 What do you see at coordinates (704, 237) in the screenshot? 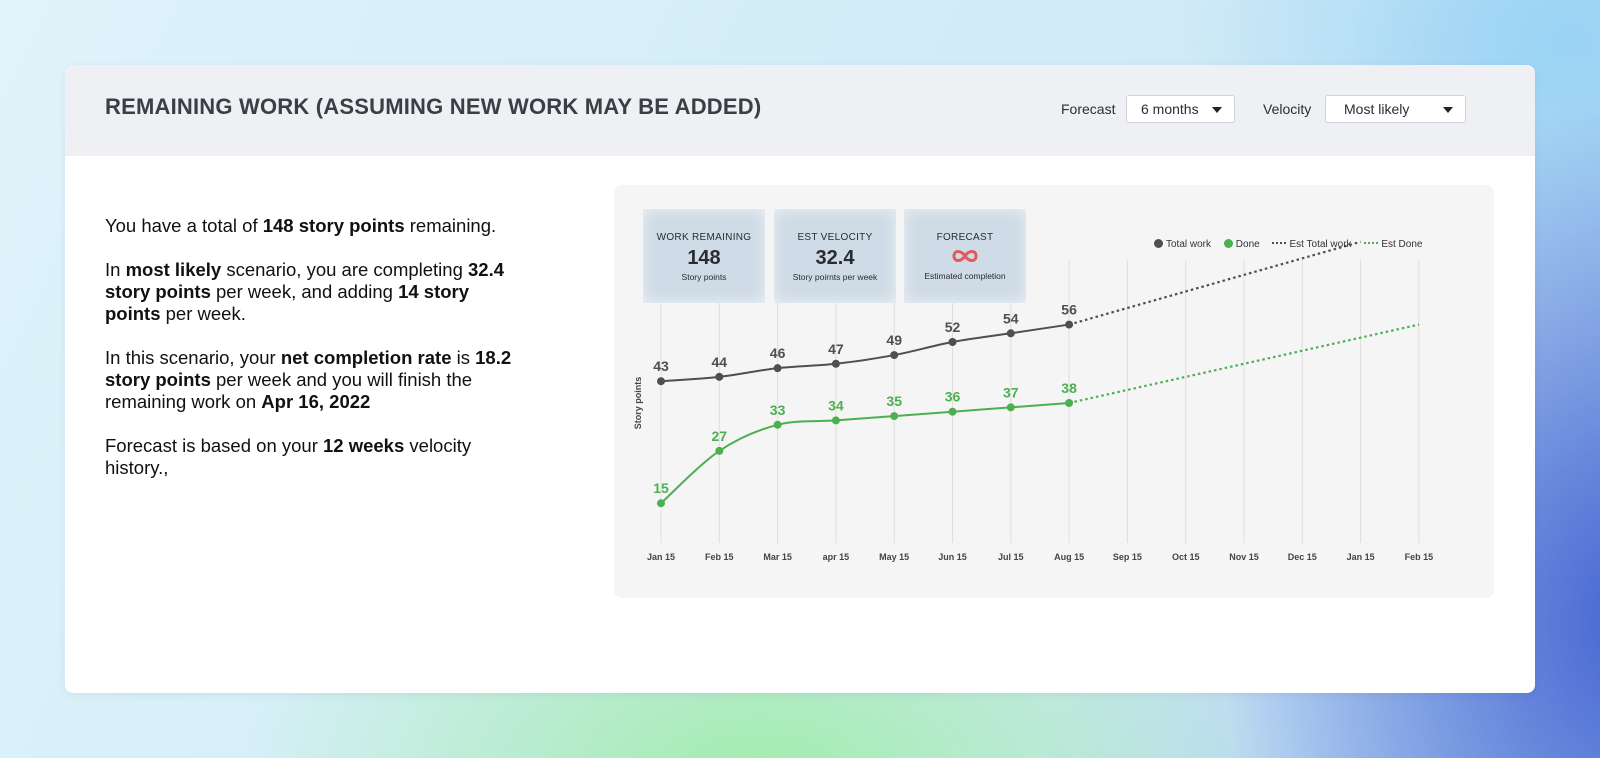
I see `kpi-work-remaining-label: WORK REMAINING` at bounding box center [704, 237].